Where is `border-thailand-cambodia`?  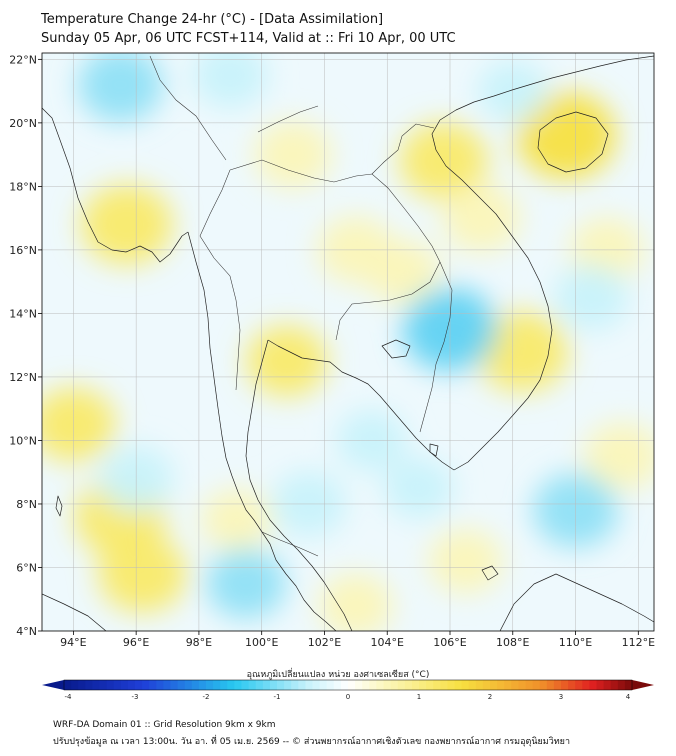 border-thailand-cambodia is located at coordinates (388, 301).